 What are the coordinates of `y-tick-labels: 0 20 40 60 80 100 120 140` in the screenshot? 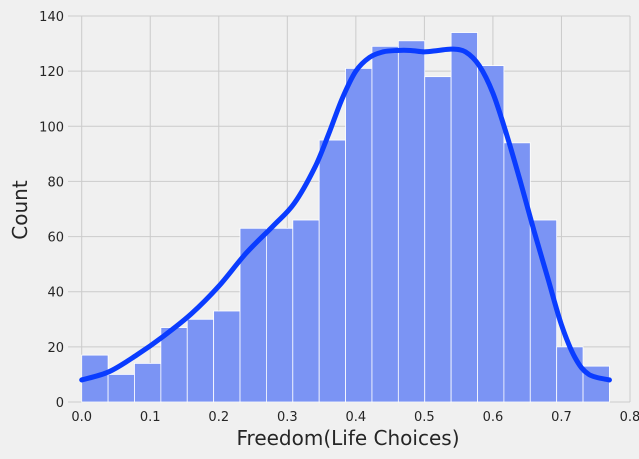 It's located at (51, 210).